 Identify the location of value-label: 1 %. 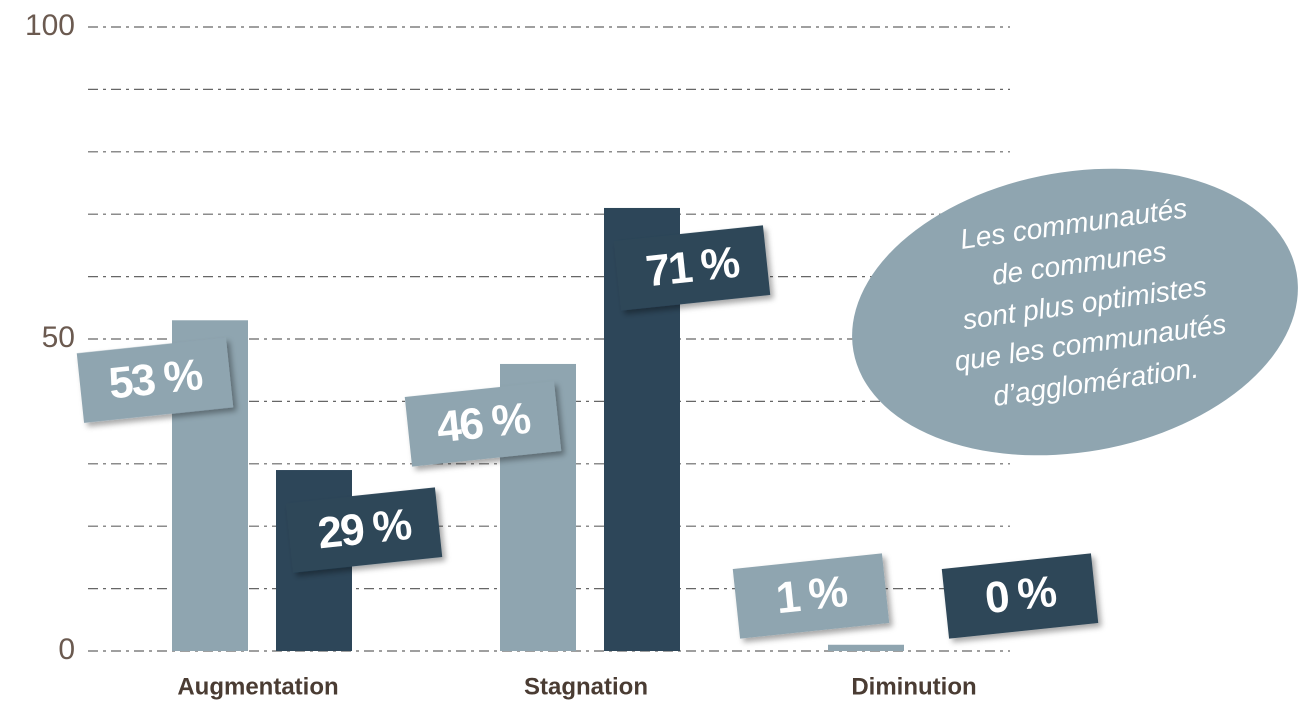
(811, 596).